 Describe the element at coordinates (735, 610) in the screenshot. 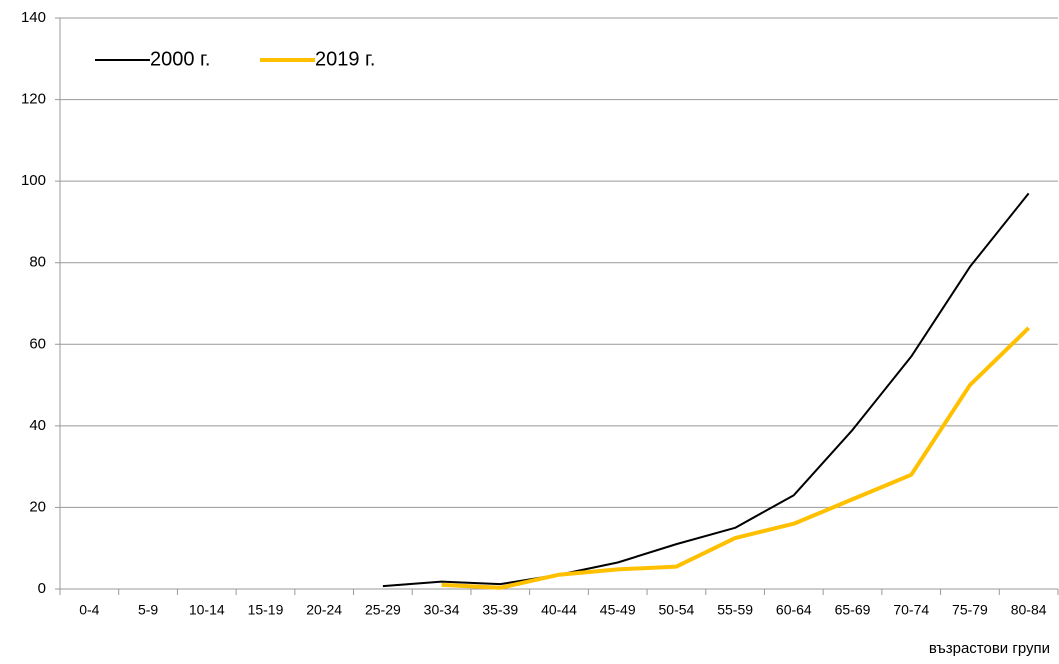

I see `x-tick-label: 55-59` at that location.